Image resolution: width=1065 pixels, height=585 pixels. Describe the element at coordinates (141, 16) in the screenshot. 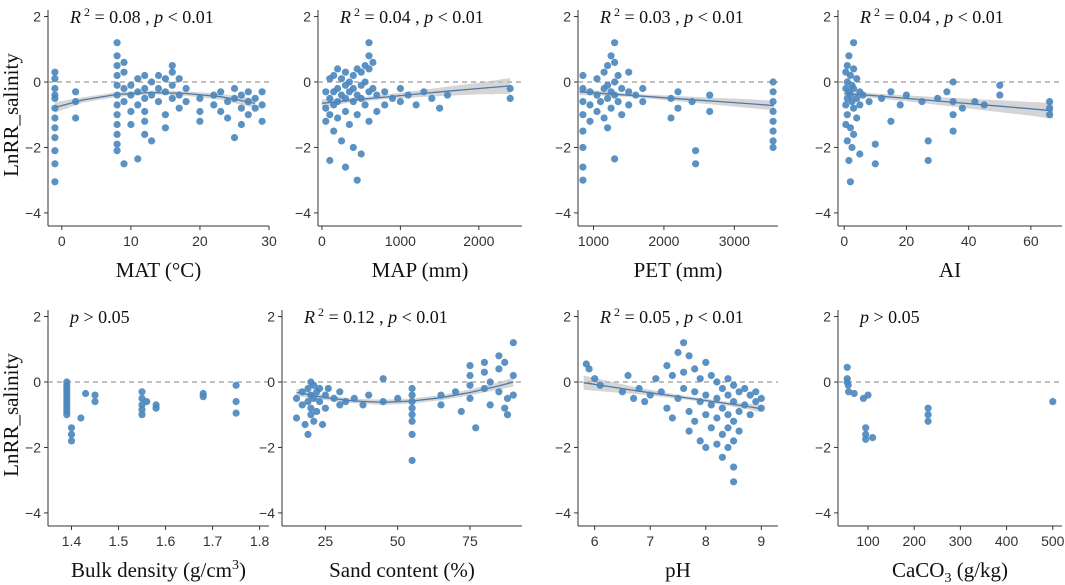

I see `panel-1-stat-annotation: R 2 = 0.08 , p < 0.01` at that location.